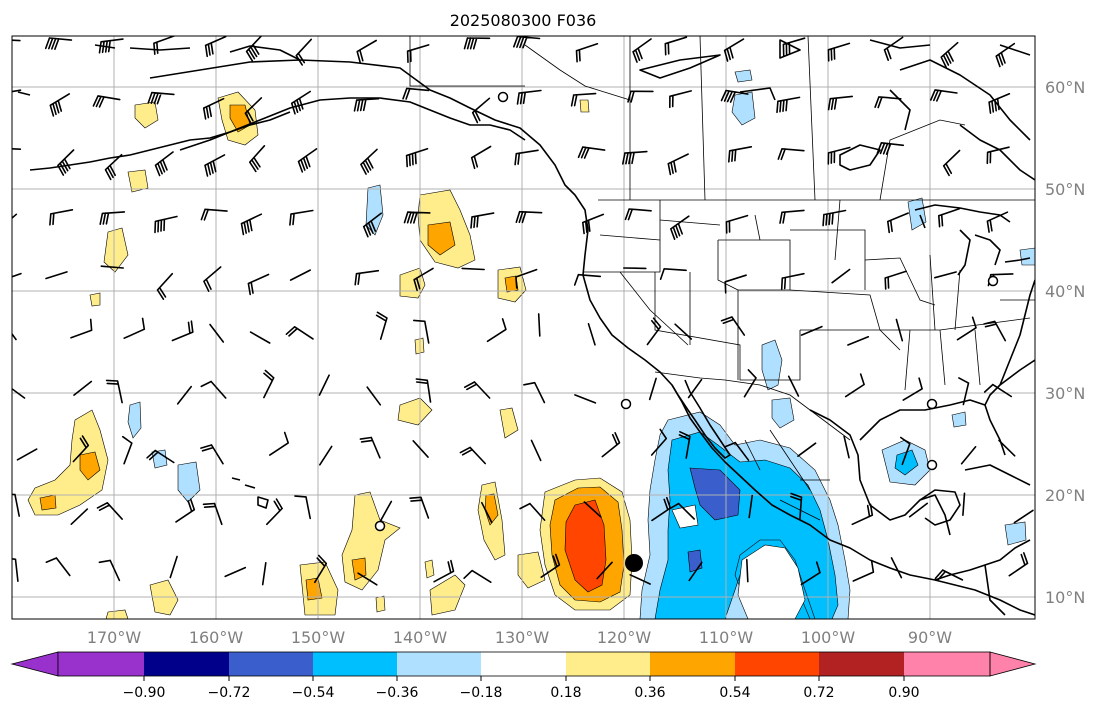  What do you see at coordinates (922, 447) in the screenshot?
I see `gulf-coast` at bounding box center [922, 447].